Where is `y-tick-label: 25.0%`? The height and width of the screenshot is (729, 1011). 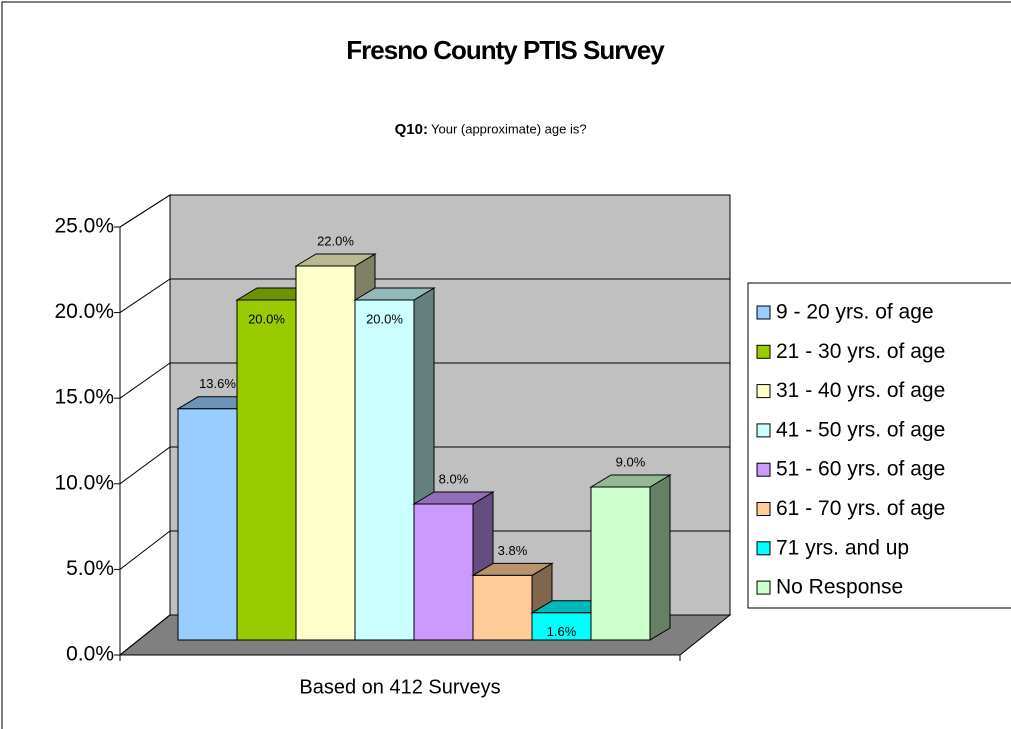 y-tick-label: 25.0% is located at coordinates (84, 226).